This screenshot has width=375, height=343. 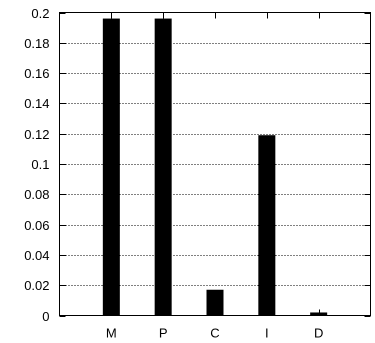 What do you see at coordinates (111, 167) in the screenshot?
I see `bar-m` at bounding box center [111, 167].